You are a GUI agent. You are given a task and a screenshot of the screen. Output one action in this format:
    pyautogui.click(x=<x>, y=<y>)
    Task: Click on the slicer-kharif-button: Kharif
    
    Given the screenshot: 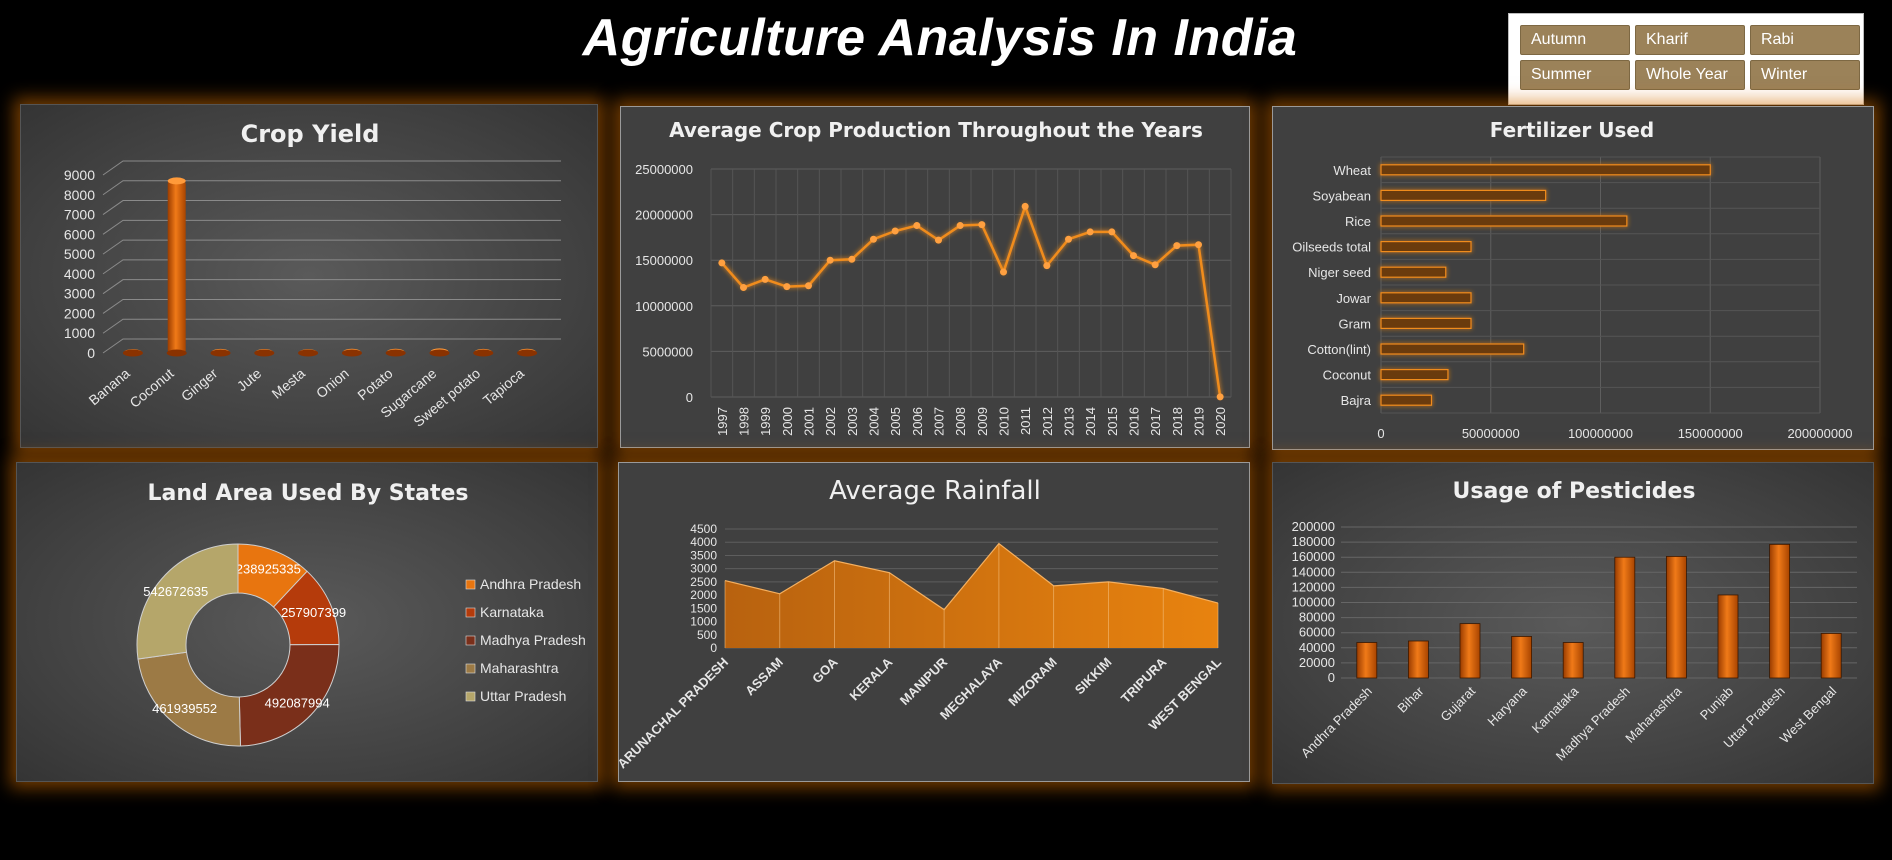 What is the action you would take?
    pyautogui.click(x=1690, y=40)
    